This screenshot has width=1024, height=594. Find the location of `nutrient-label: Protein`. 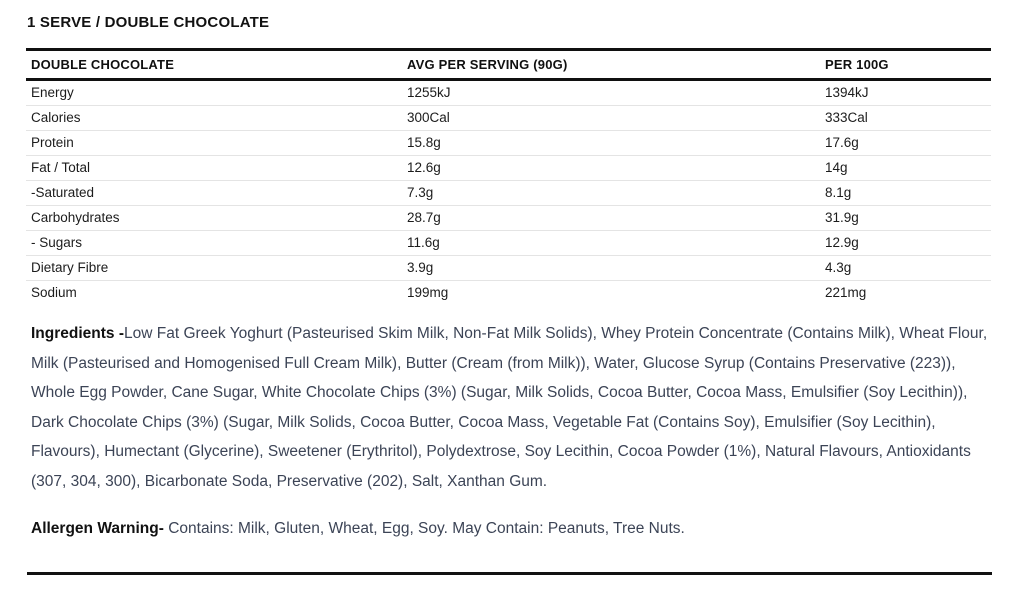

nutrient-label: Protein is located at coordinates (214, 143).